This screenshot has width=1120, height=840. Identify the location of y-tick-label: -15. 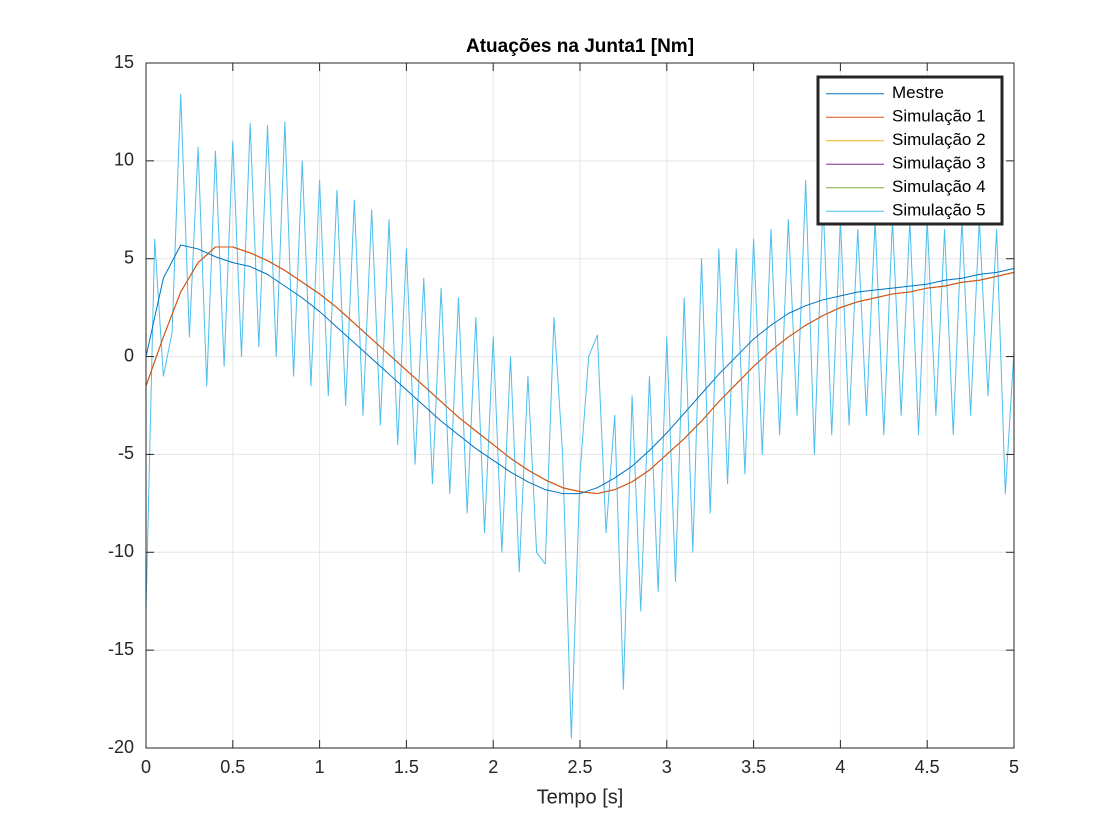
(121, 649).